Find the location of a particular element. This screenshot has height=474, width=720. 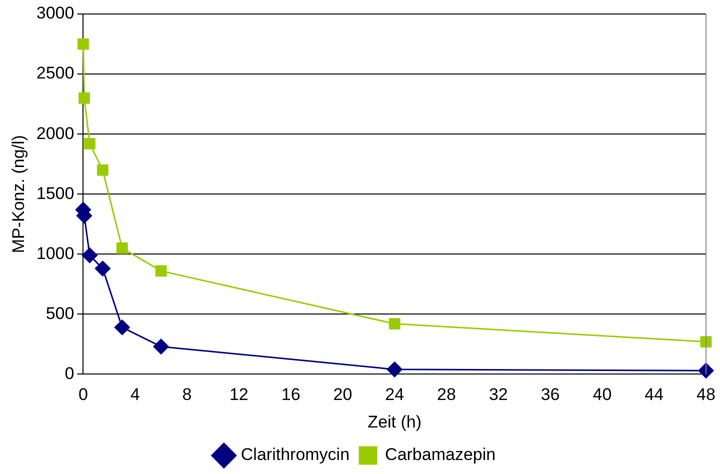

x-tick-label: 16 is located at coordinates (290, 394).